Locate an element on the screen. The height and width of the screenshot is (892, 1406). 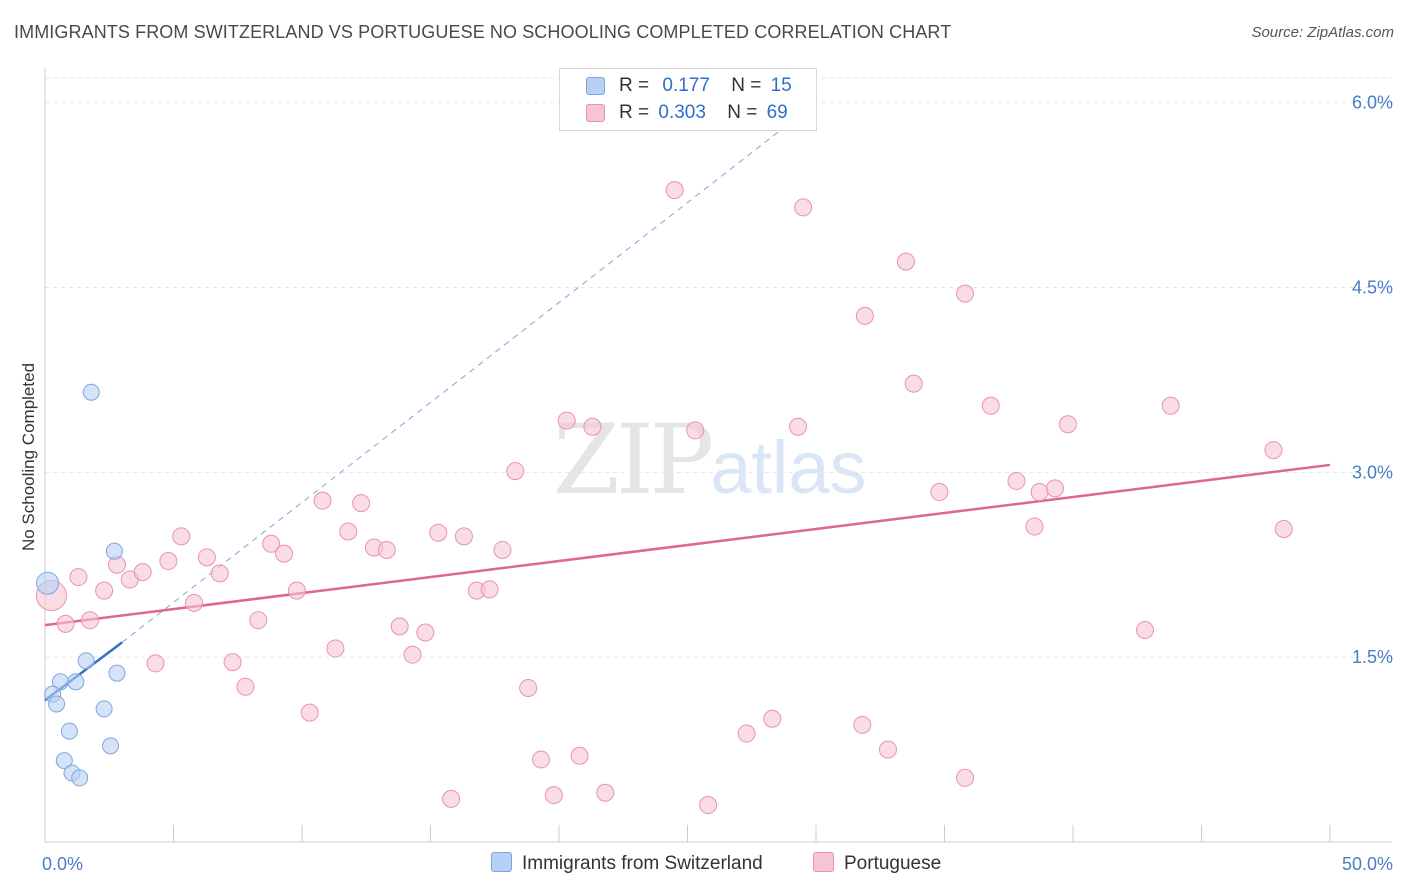
source-label: Source: ZipAtlas.com is located at coordinates (1322, 32).